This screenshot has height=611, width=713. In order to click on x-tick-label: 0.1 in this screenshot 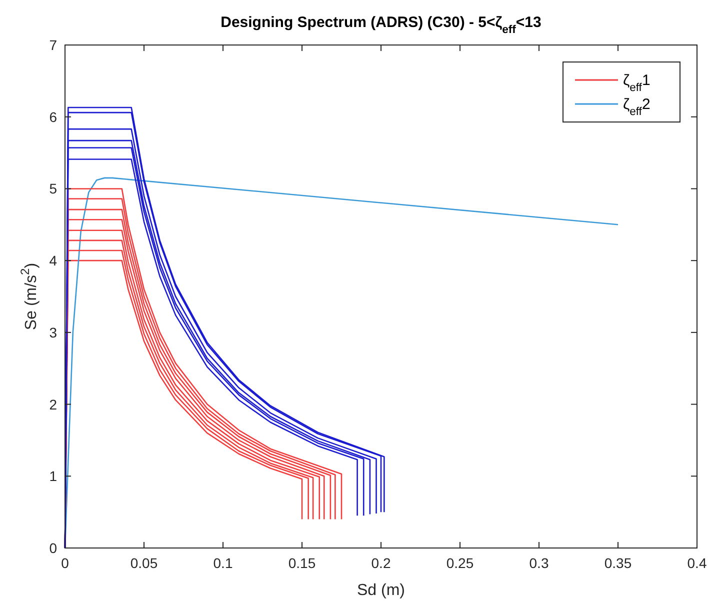, I will do `click(223, 563)`.